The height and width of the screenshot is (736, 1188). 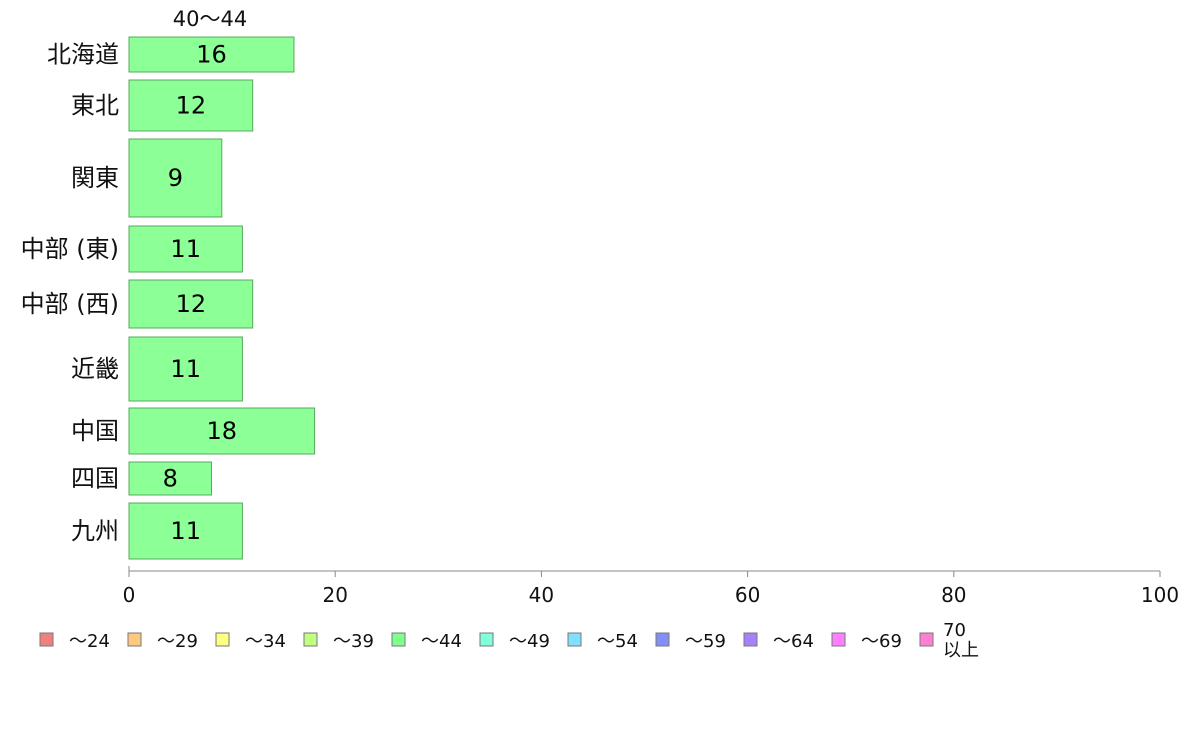 What do you see at coordinates (177, 641) in the screenshot?
I see `legend-label: 〜29` at bounding box center [177, 641].